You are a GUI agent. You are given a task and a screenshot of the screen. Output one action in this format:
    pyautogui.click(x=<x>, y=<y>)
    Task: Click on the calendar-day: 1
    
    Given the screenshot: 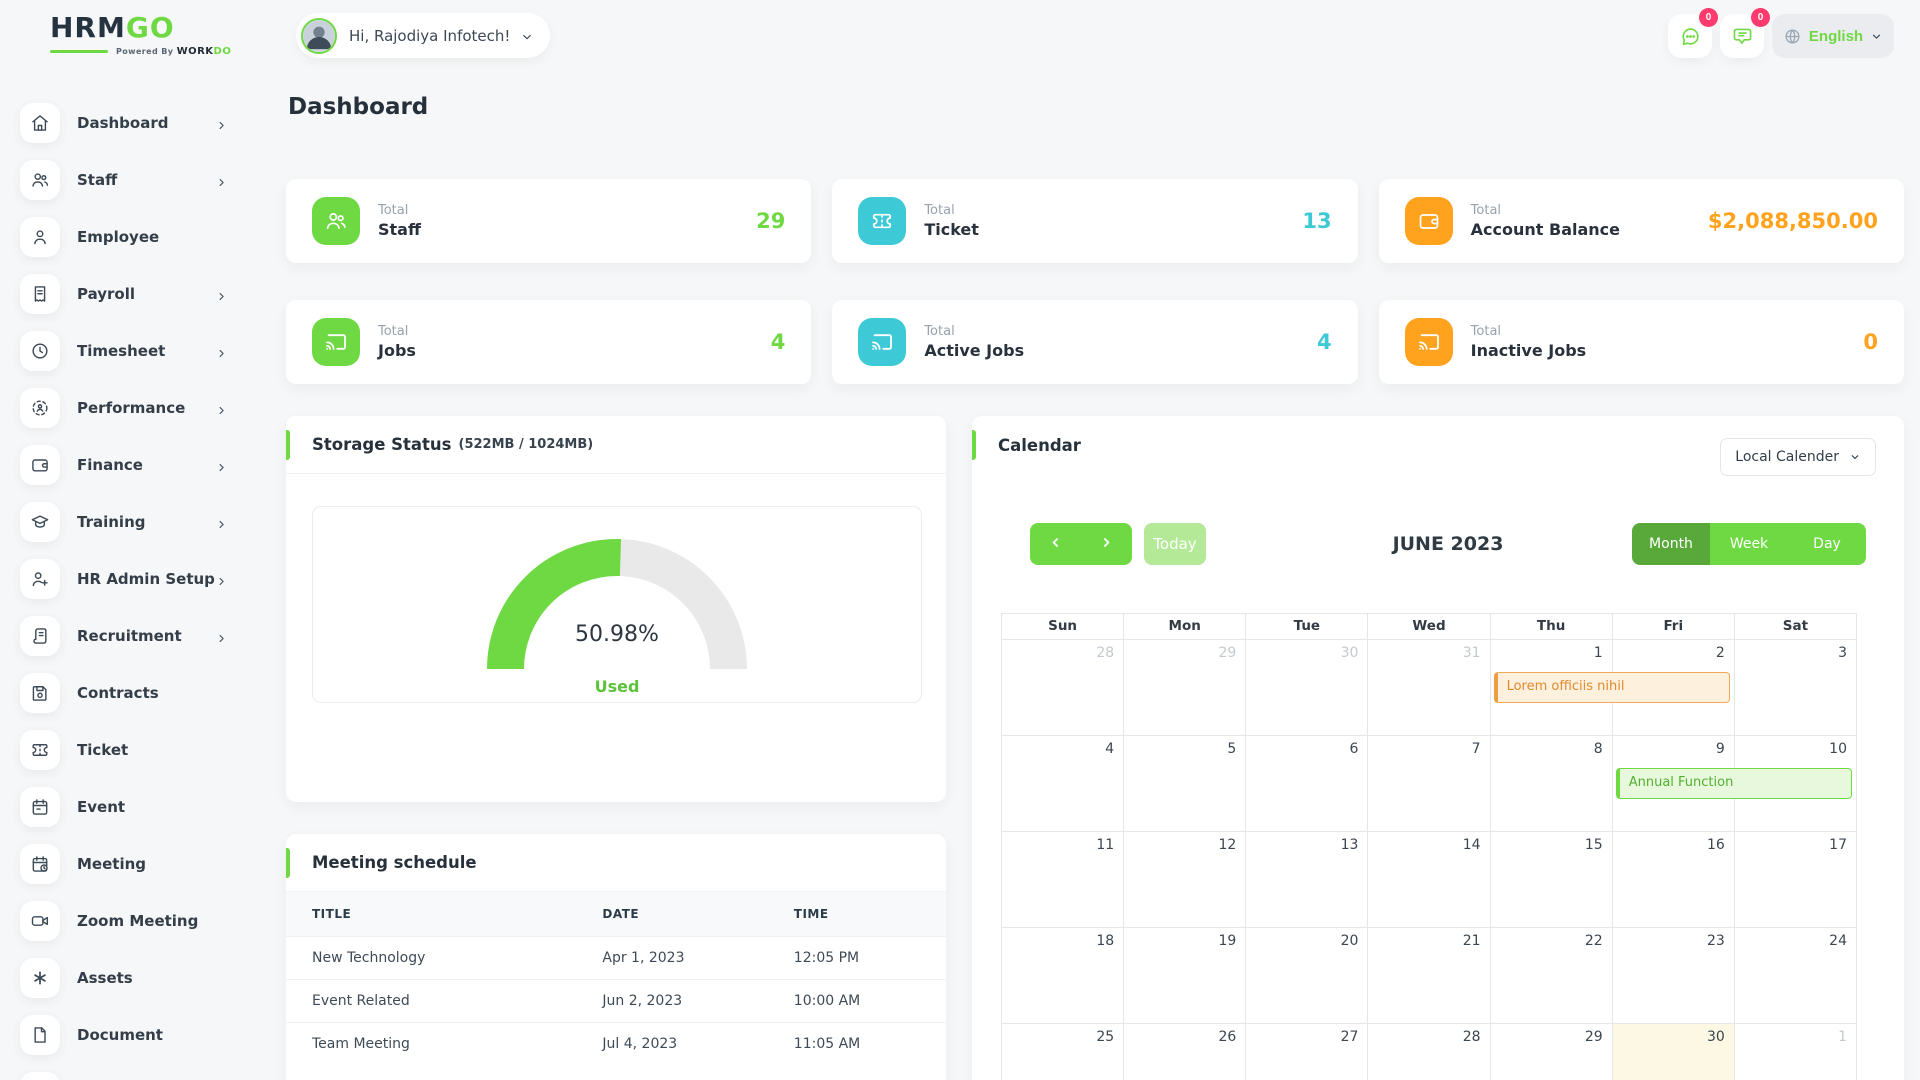 What is the action you would take?
    pyautogui.click(x=1796, y=1052)
    